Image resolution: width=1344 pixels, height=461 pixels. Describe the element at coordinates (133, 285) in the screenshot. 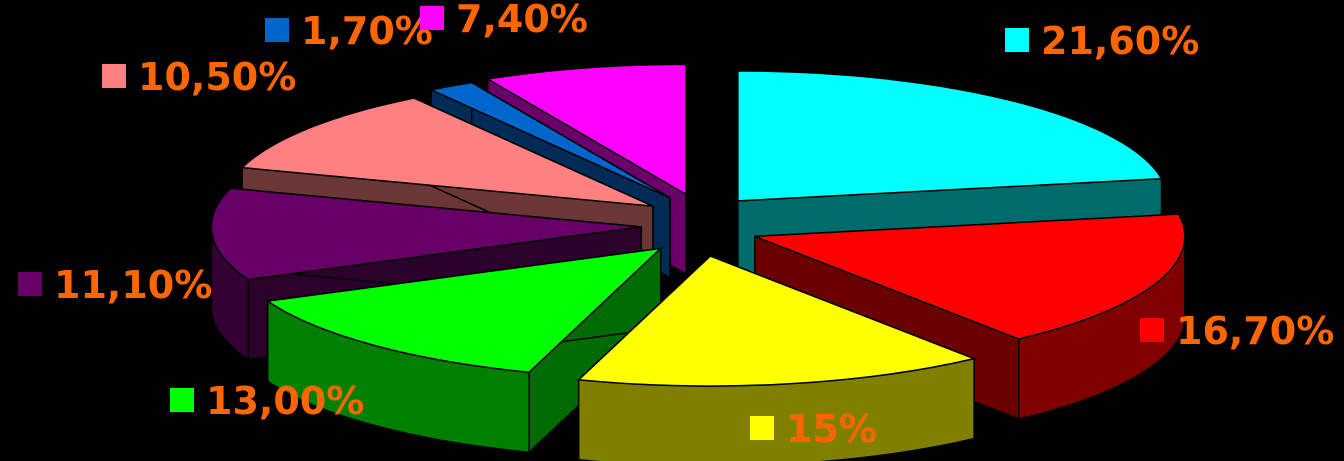

I see `slice-value-label: 11,10%` at that location.